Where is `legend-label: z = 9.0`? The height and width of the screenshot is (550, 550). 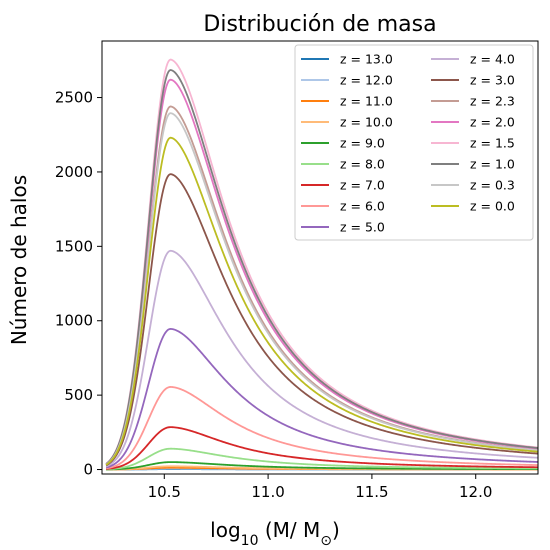
legend-label: z = 9.0 is located at coordinates (362, 143).